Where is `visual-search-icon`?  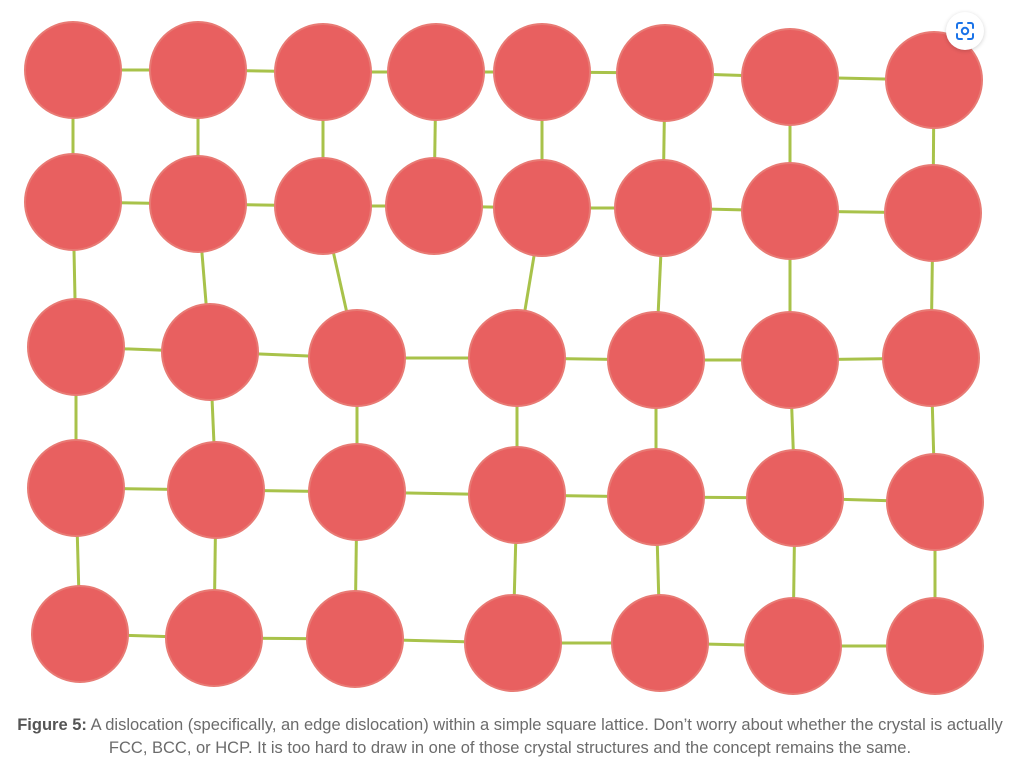 visual-search-icon is located at coordinates (965, 31).